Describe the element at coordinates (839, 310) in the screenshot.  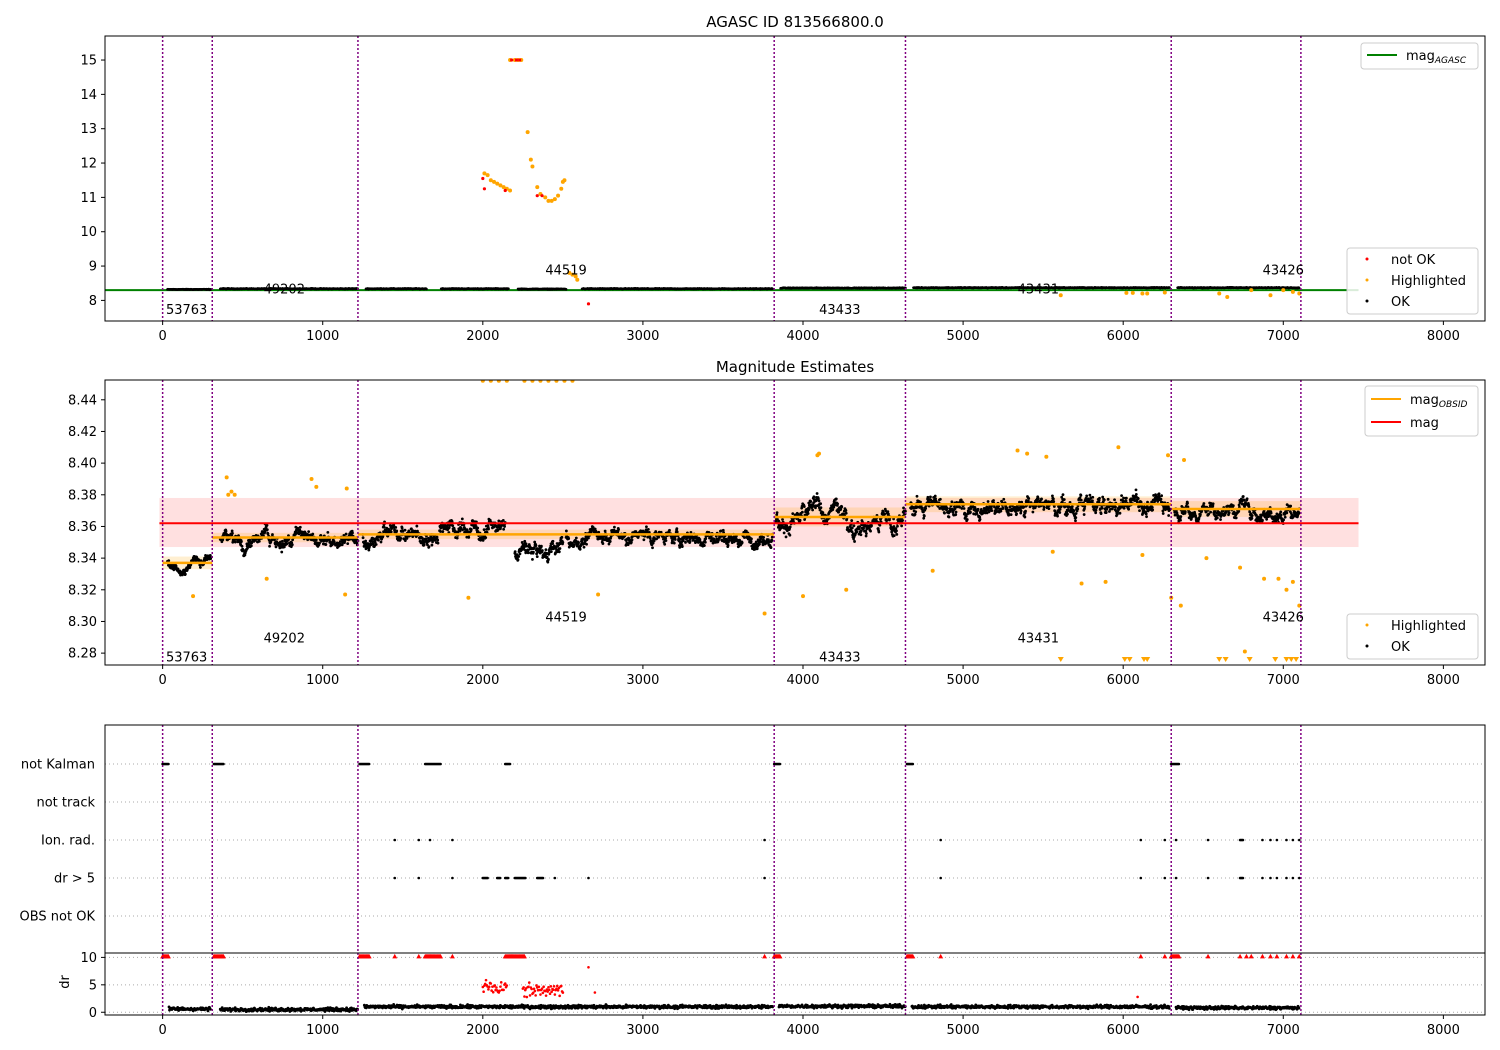
I see `obsid-label: 43433` at that location.